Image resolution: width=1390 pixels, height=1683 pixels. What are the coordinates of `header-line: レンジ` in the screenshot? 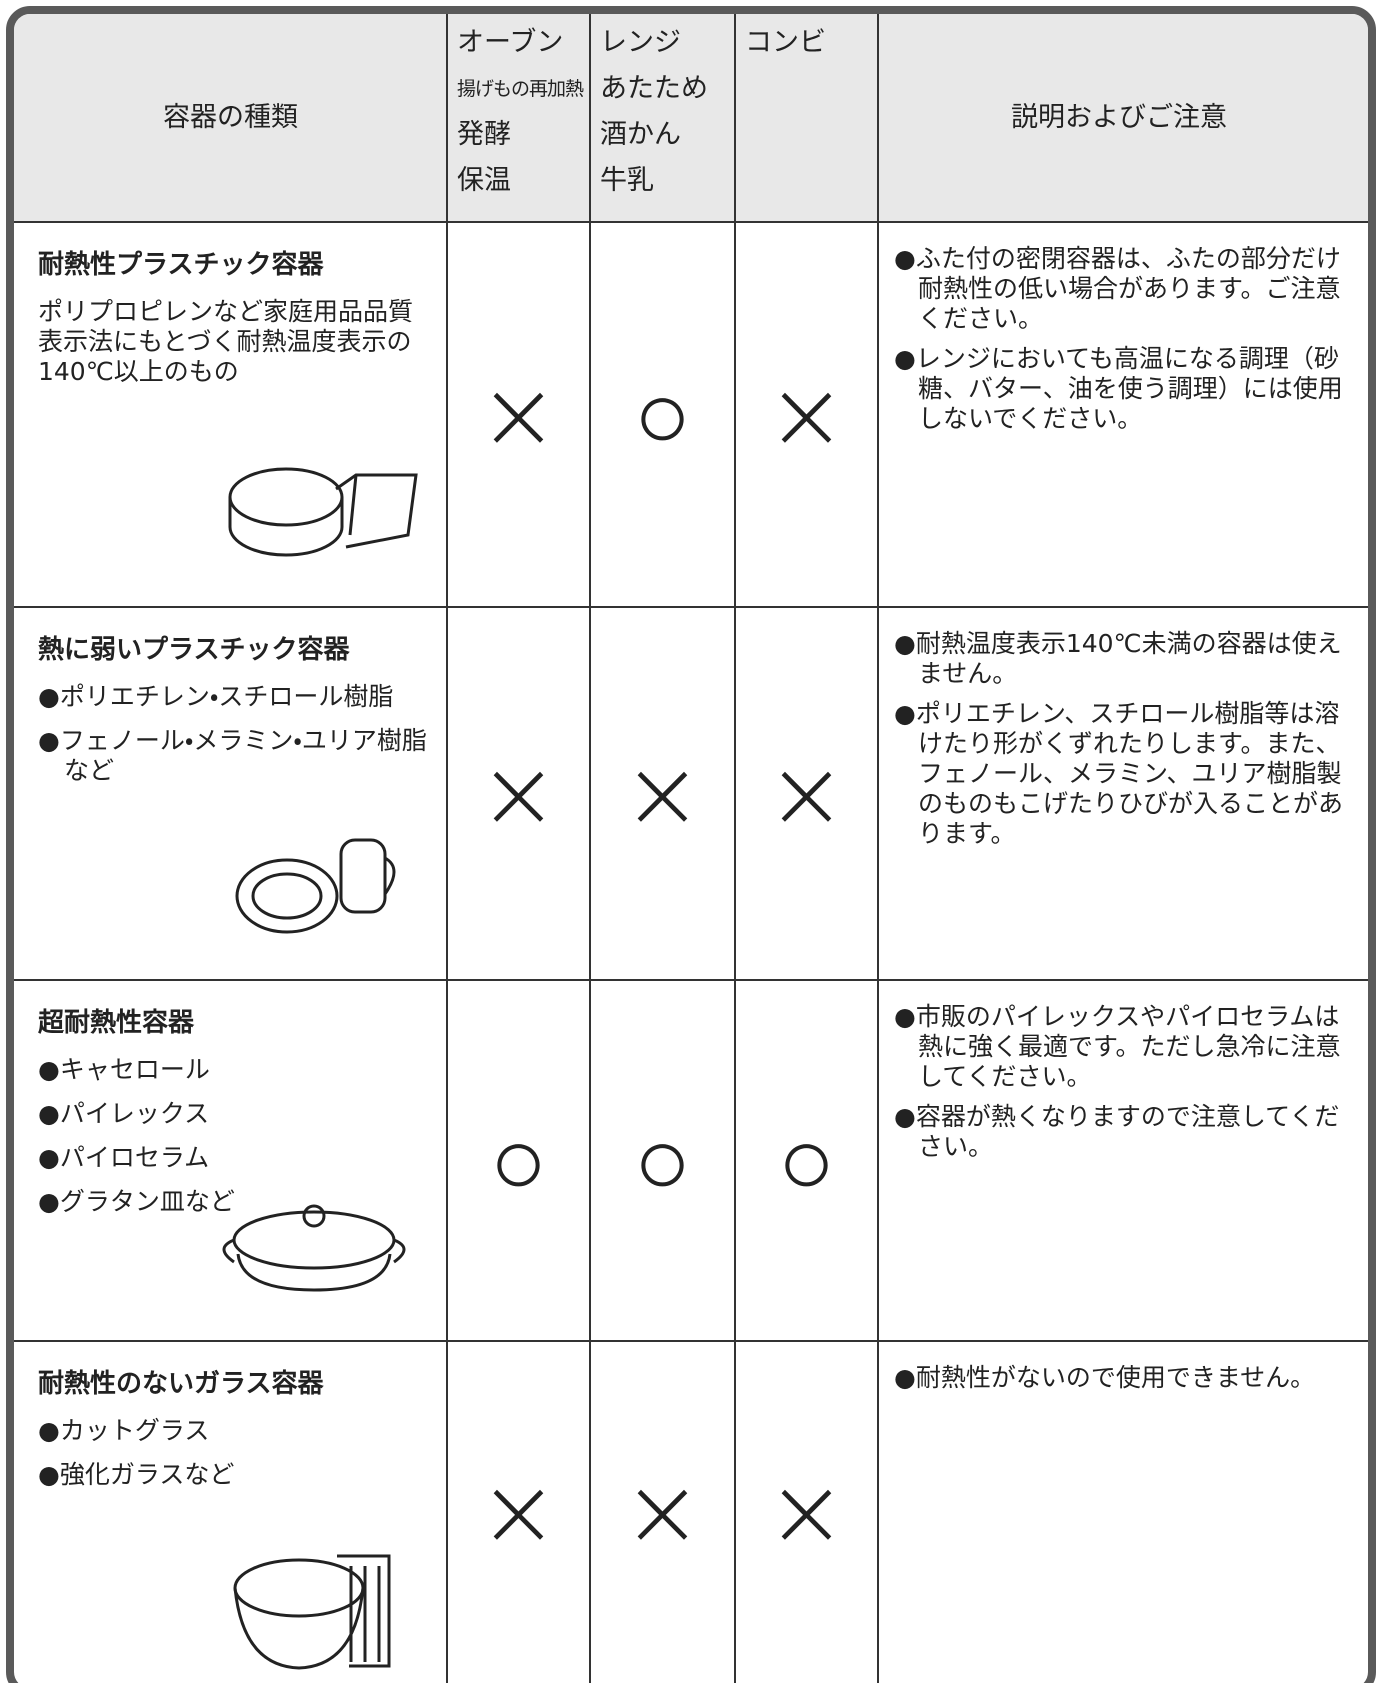 It's located at (640, 42).